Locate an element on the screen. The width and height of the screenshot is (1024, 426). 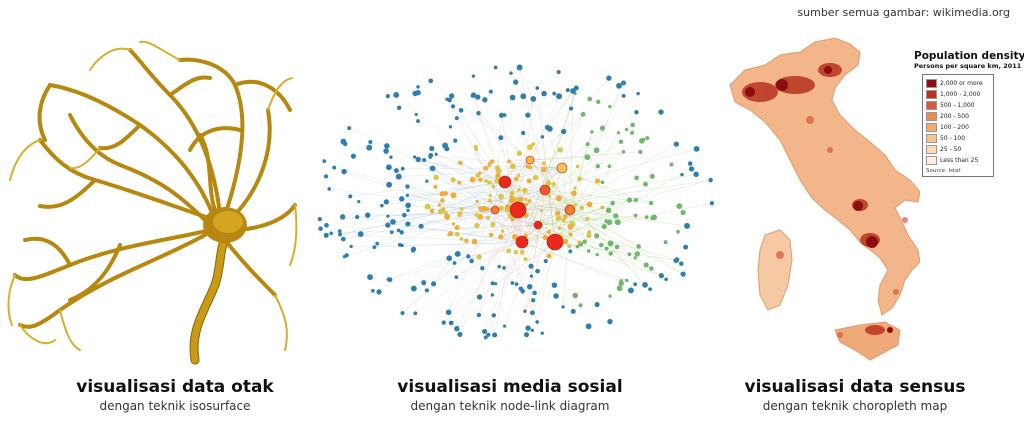
legend-item: 50 - 100 is located at coordinates (958, 138).